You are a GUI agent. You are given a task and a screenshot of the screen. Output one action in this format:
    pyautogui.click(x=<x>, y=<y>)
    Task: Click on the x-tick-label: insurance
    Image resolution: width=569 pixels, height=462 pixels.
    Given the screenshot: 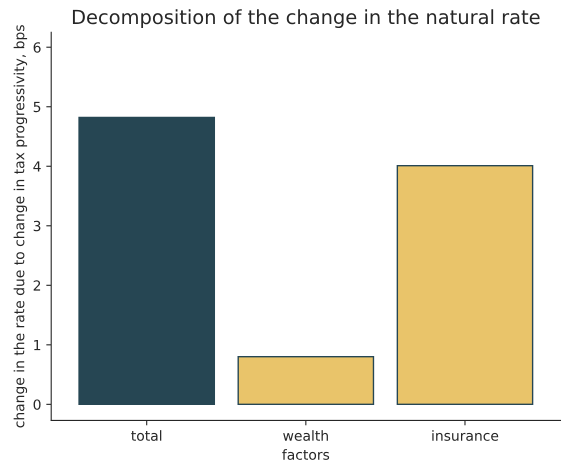 What is the action you would take?
    pyautogui.click(x=465, y=435)
    